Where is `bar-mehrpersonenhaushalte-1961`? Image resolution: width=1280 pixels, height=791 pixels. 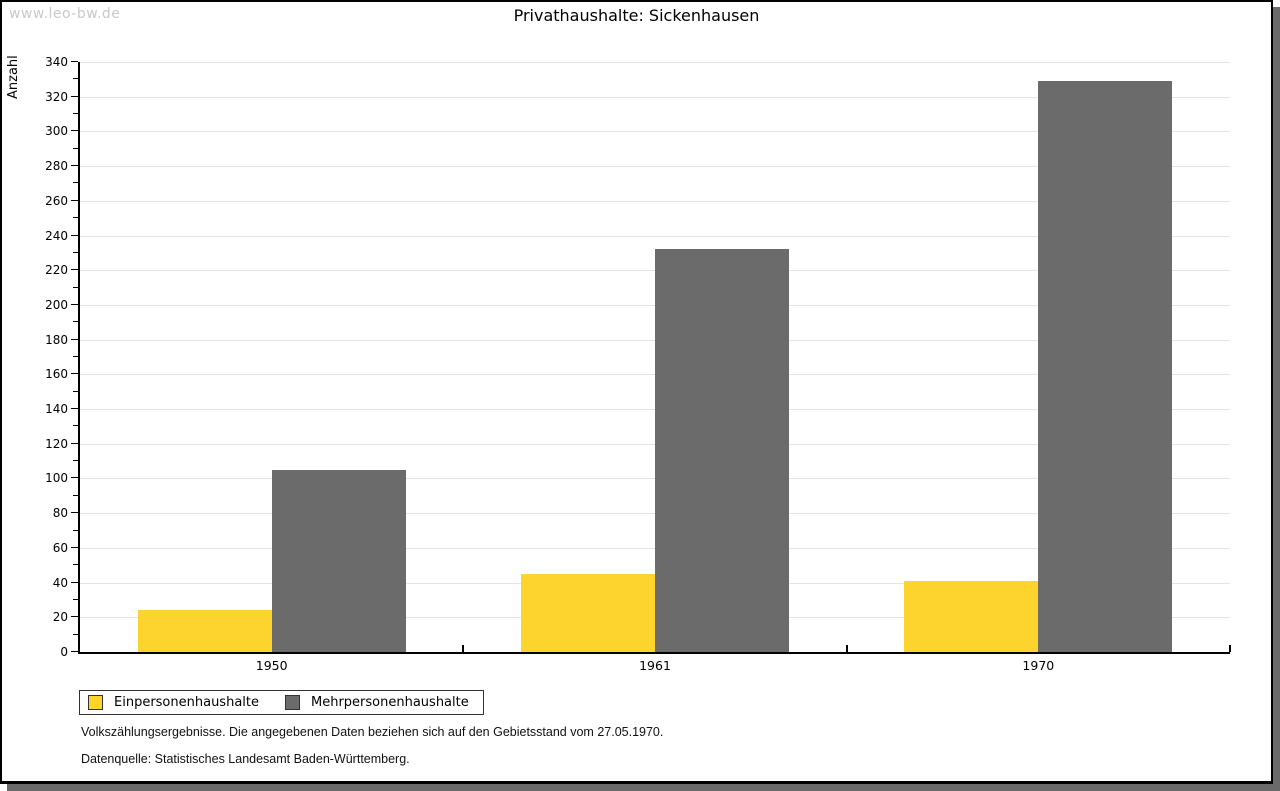
bar-mehrpersonenhaushalte-1961 is located at coordinates (722, 450).